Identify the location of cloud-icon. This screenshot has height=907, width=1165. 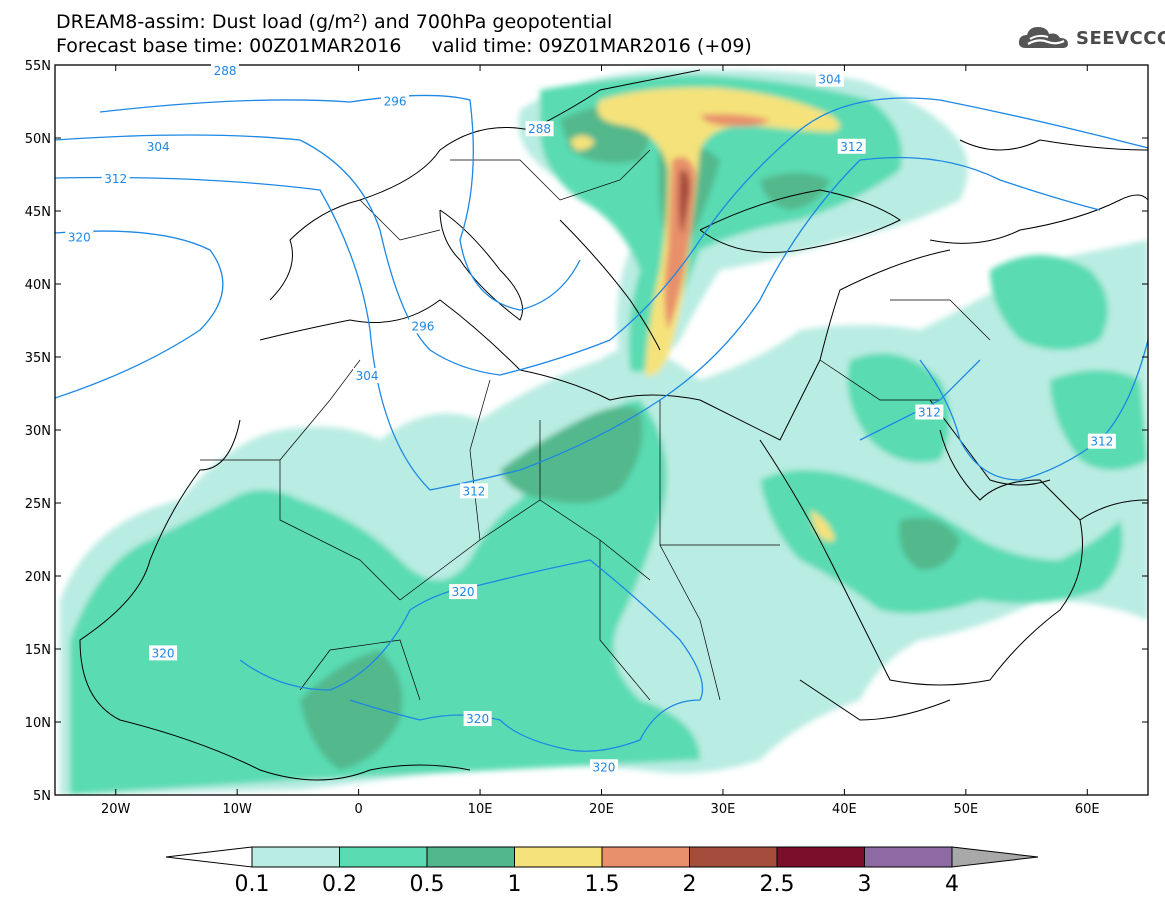
(1043, 37).